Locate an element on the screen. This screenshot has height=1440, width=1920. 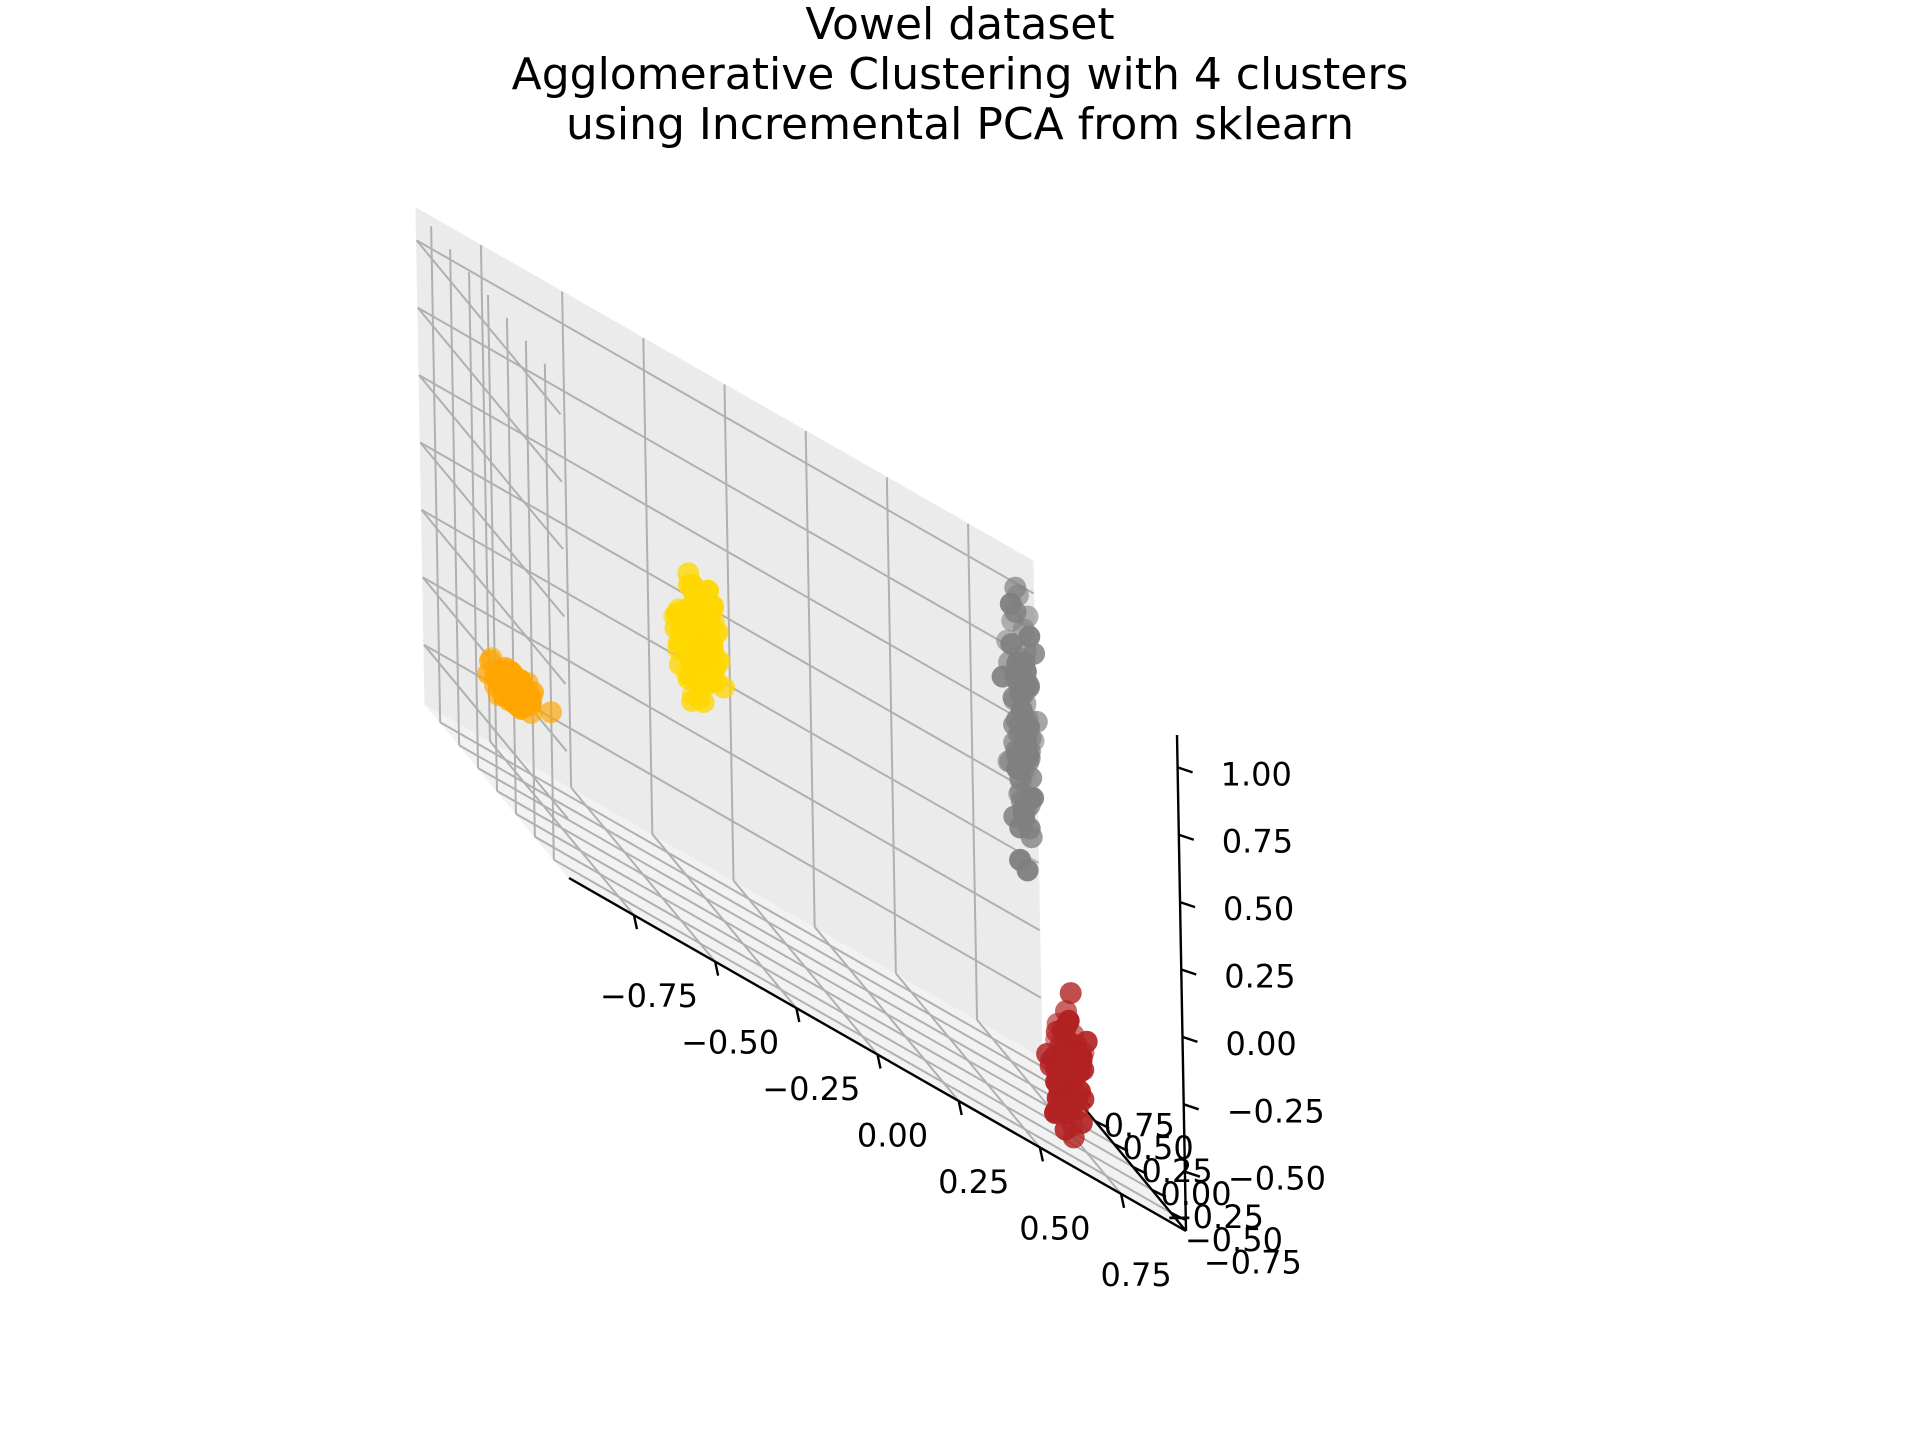
z-tick-label: −0.50 is located at coordinates (1277, 1179).